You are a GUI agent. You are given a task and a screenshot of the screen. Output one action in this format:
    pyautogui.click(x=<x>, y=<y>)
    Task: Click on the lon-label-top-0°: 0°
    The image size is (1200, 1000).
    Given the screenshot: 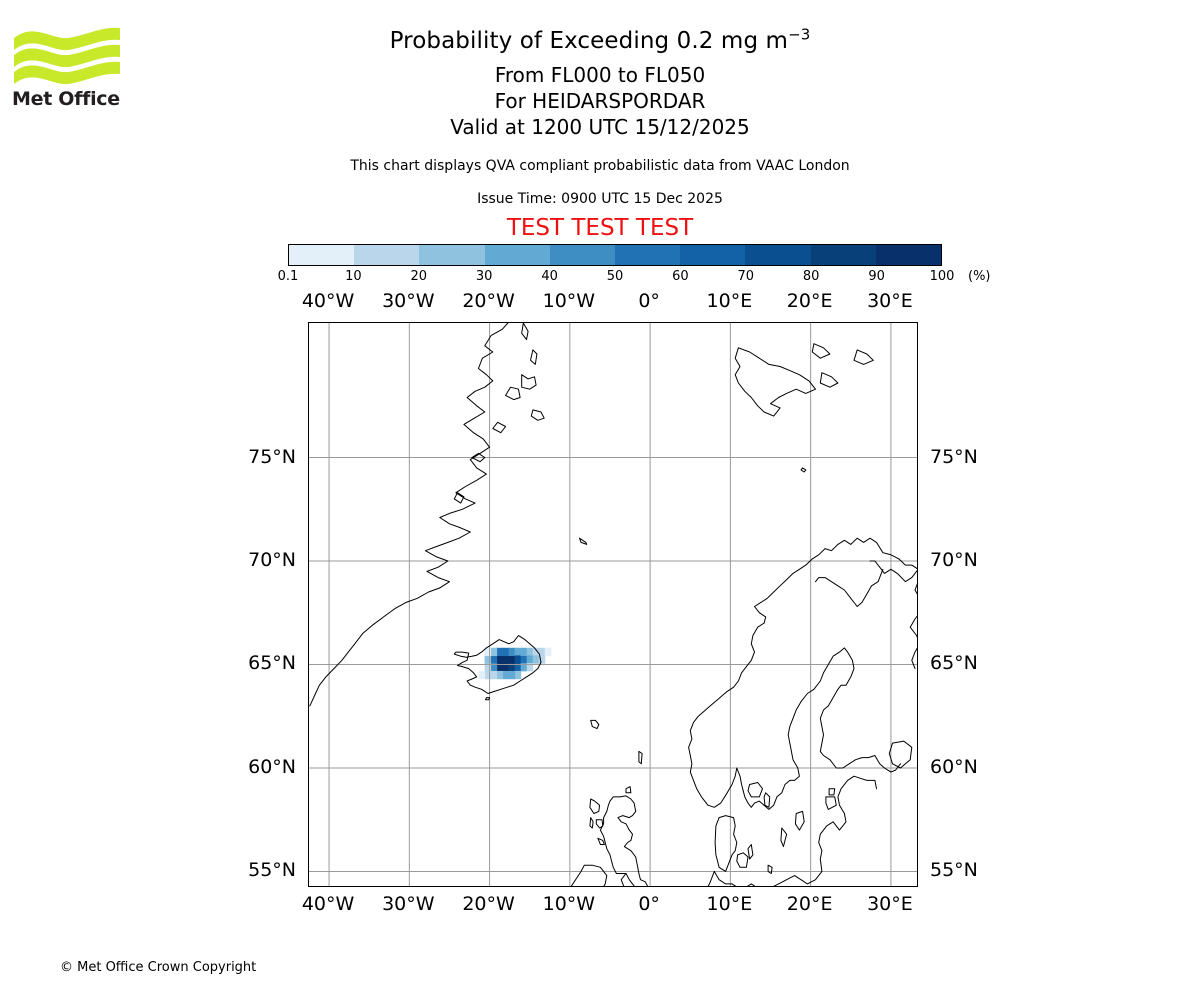 What is the action you would take?
    pyautogui.click(x=649, y=301)
    